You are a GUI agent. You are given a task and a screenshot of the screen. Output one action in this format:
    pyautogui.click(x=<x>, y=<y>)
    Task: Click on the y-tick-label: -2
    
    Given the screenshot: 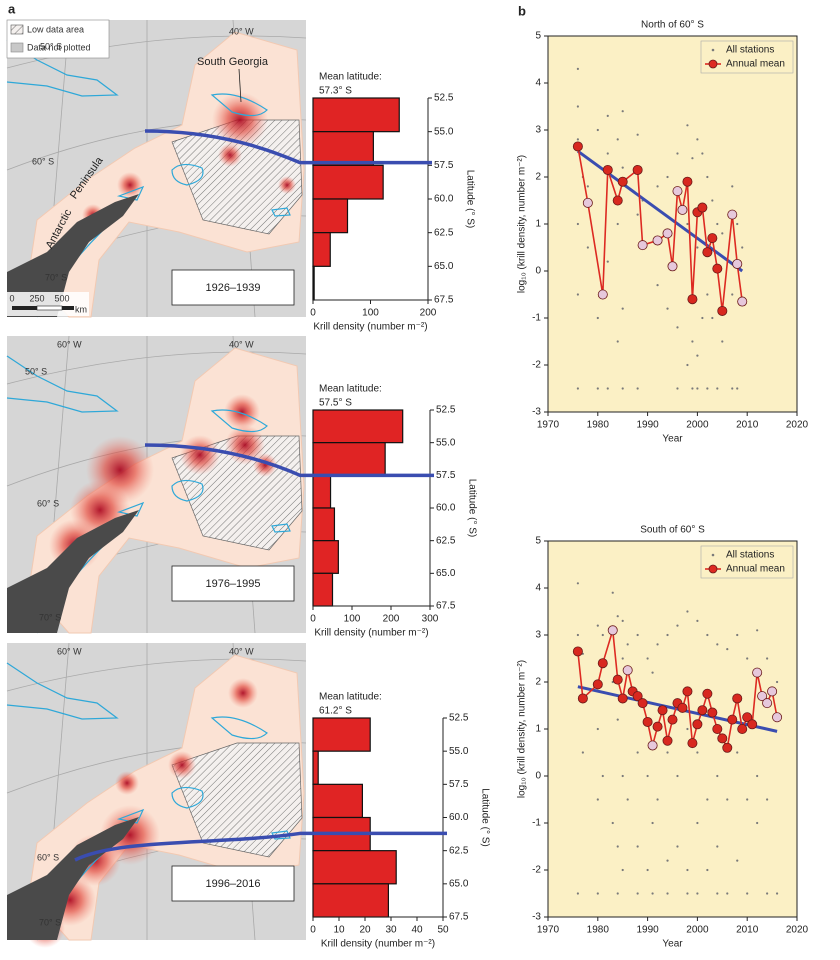 What is the action you would take?
    pyautogui.click(x=536, y=365)
    